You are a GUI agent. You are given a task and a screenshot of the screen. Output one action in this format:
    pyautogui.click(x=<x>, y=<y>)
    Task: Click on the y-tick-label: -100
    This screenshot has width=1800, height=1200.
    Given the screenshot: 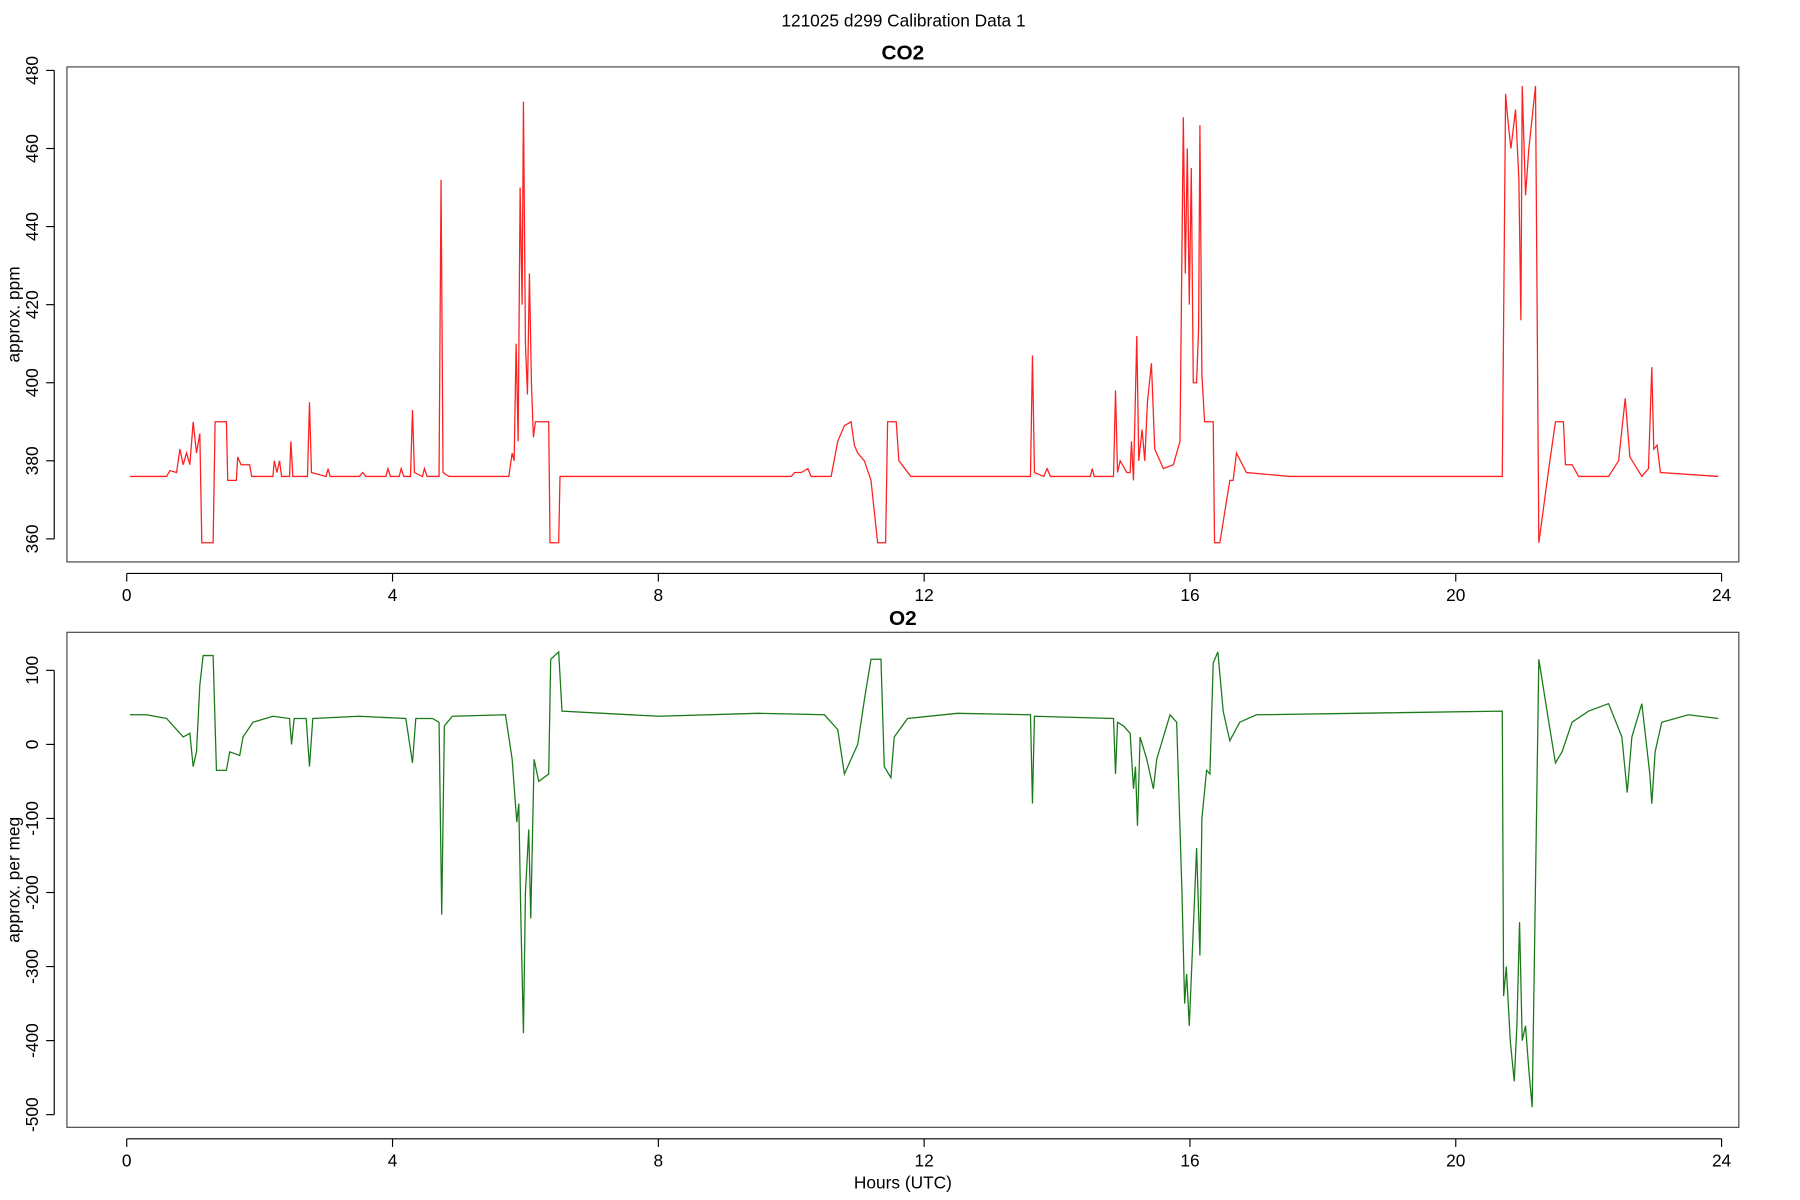 What is the action you would take?
    pyautogui.click(x=32, y=818)
    